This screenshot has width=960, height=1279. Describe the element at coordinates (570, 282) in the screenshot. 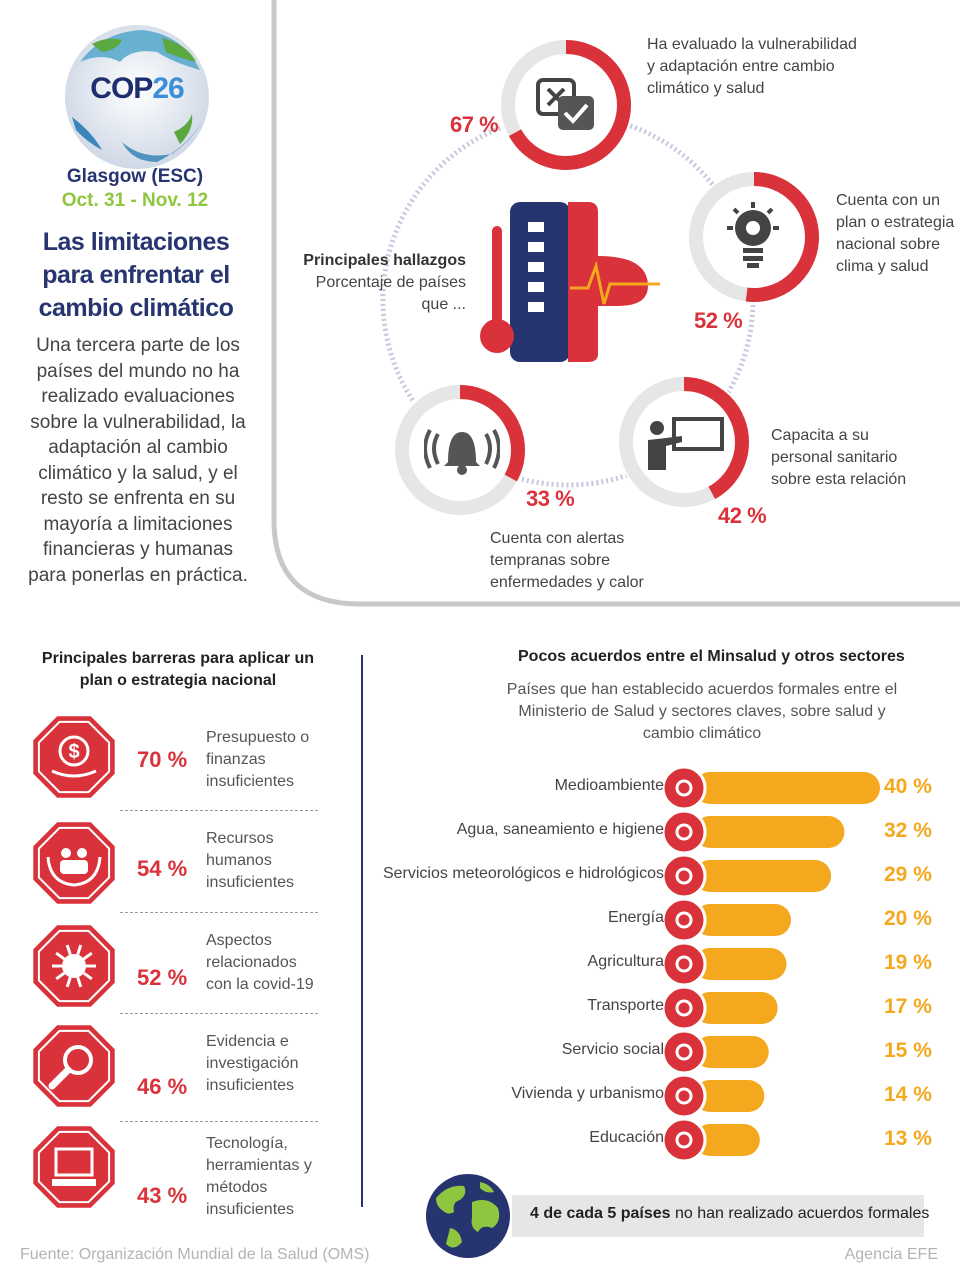

I see `thermometer-heart-illustration` at that location.